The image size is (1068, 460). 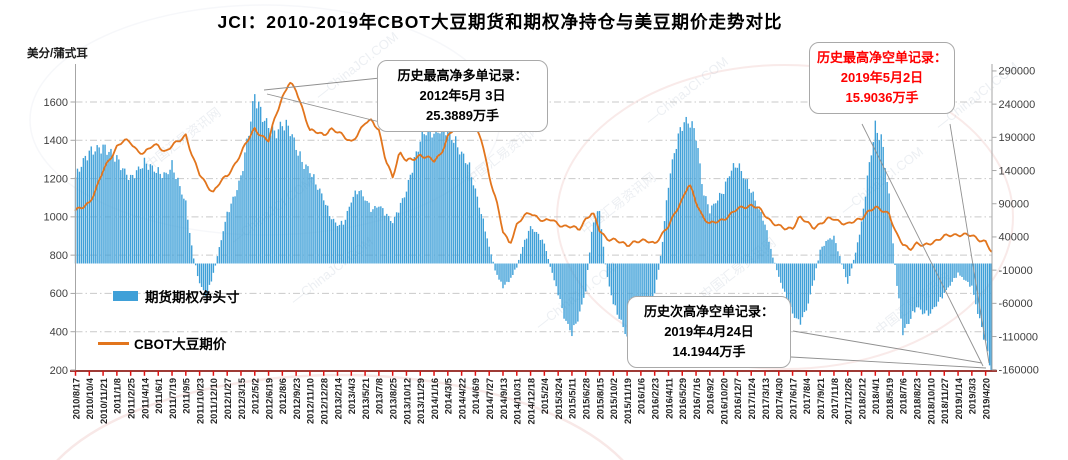 What do you see at coordinates (338, 398) in the screenshot?
I see `x-tick-label: 2013/2/14` at bounding box center [338, 398].